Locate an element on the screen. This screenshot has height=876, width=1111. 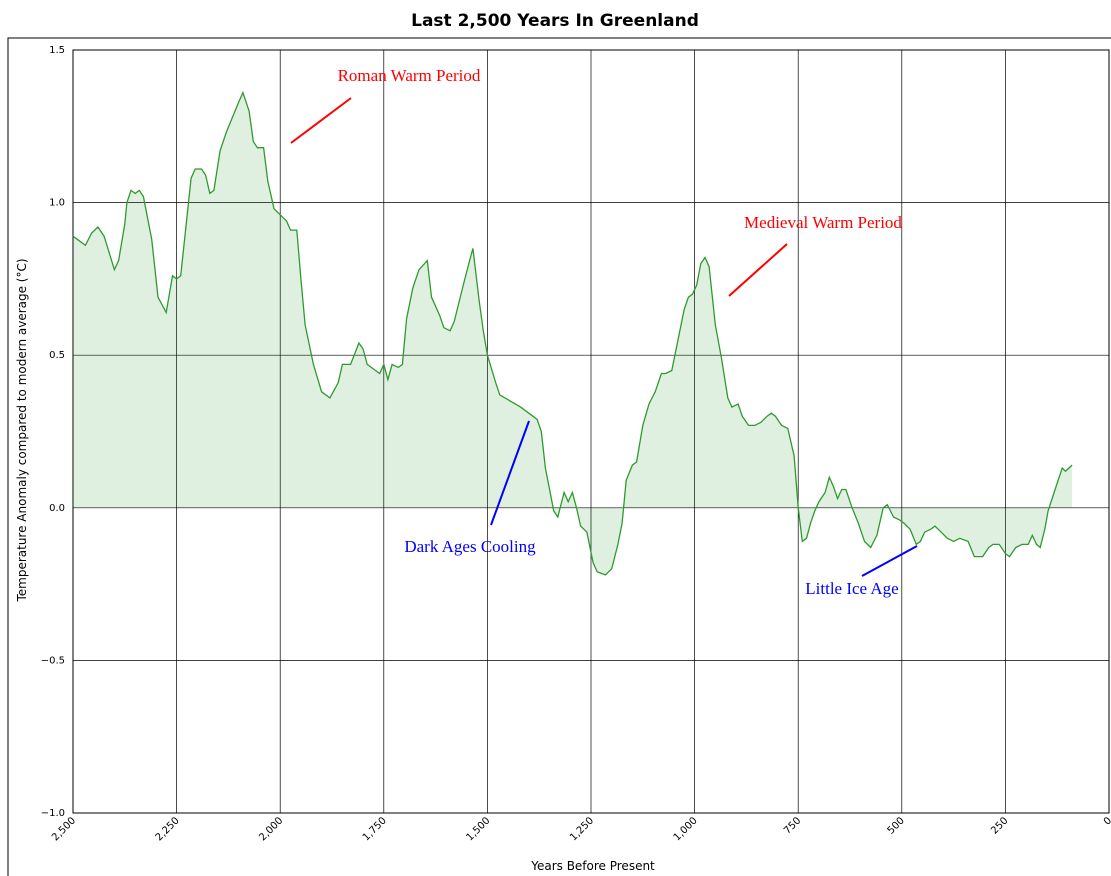
annotation: Medieval Warm Period is located at coordinates (823, 222).